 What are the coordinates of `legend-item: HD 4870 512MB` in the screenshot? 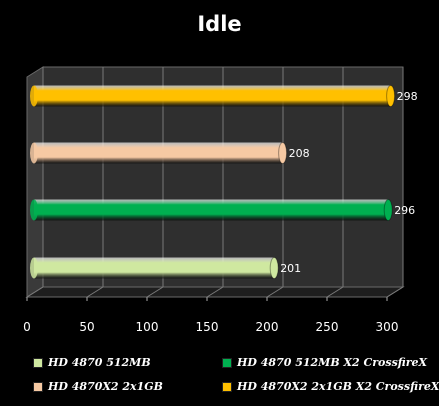 It's located at (92, 362).